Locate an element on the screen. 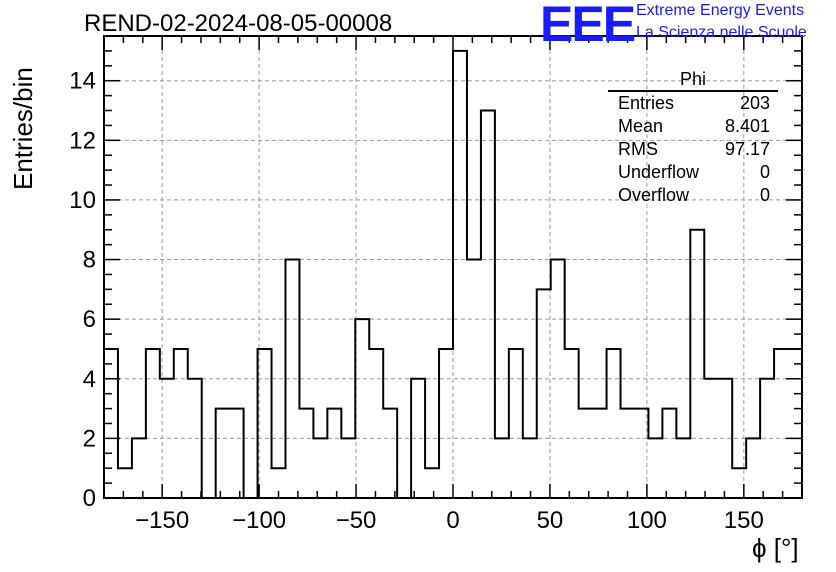 This screenshot has width=836, height=572. x-tick-label: −50 is located at coordinates (356, 520).